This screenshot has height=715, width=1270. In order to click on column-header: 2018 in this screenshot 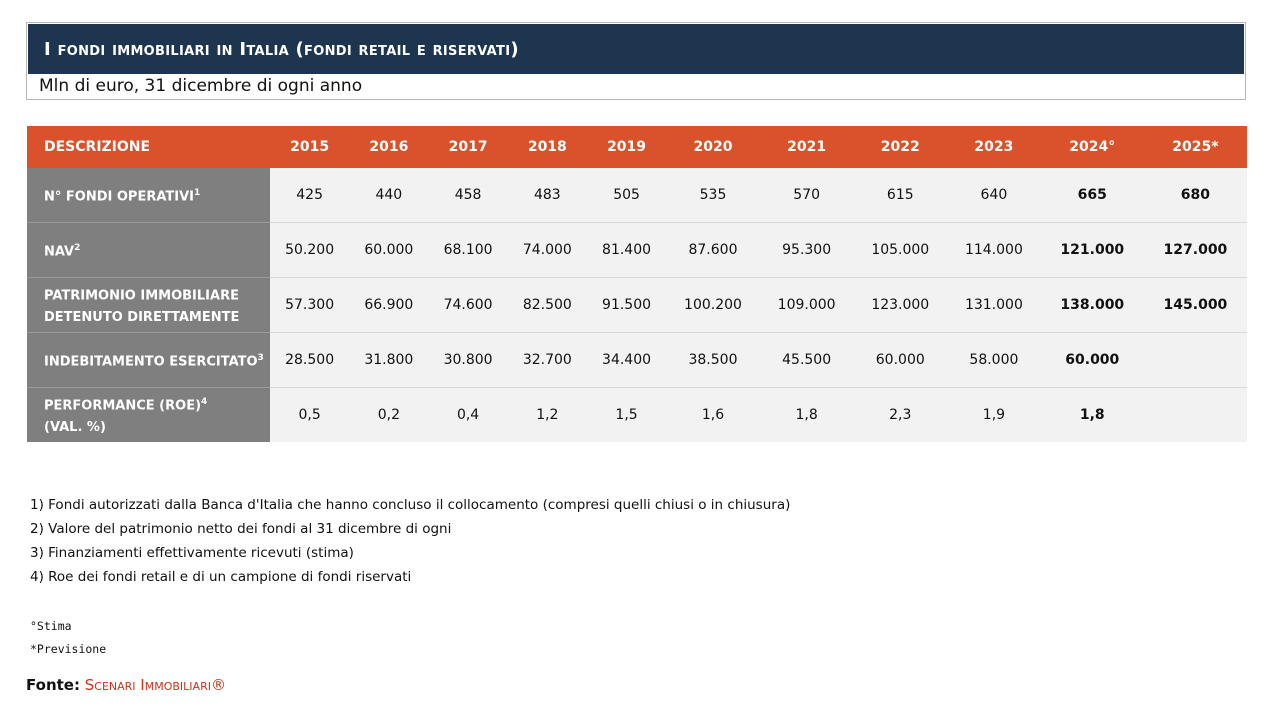, I will do `click(547, 147)`.